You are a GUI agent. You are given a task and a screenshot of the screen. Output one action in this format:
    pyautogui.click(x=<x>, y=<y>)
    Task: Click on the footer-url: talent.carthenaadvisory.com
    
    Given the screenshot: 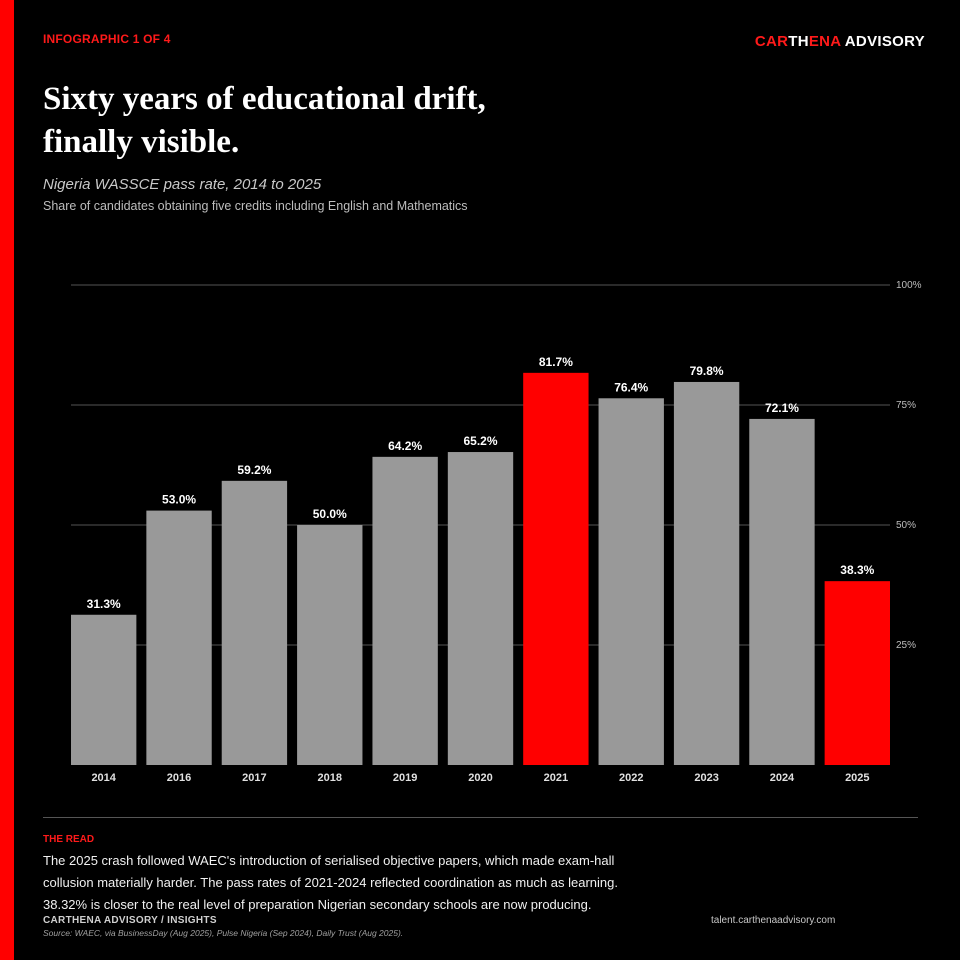 What is the action you would take?
    pyautogui.click(x=773, y=920)
    